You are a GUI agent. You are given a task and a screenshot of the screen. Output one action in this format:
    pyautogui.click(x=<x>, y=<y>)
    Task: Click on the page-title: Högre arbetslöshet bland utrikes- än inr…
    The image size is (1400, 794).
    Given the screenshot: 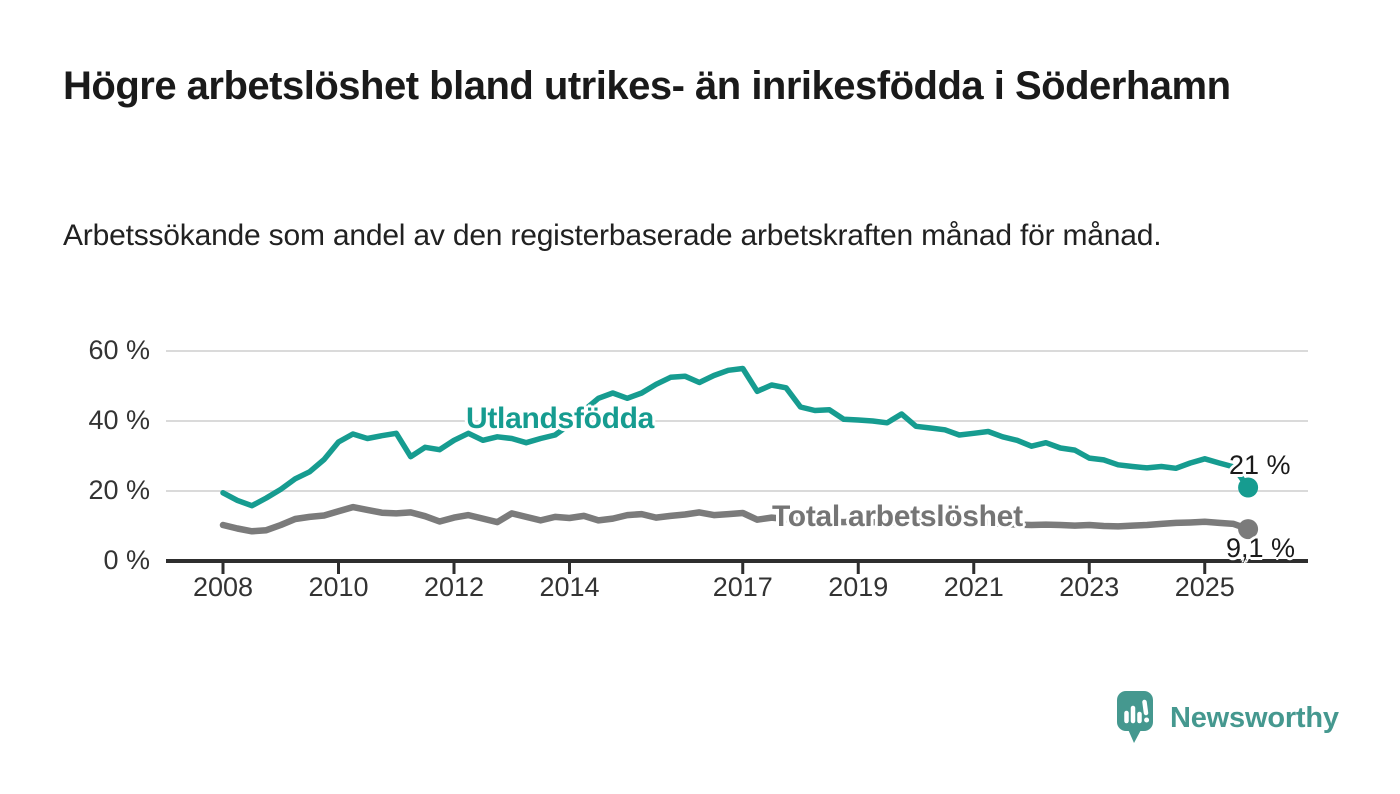 What is the action you would take?
    pyautogui.click(x=647, y=86)
    